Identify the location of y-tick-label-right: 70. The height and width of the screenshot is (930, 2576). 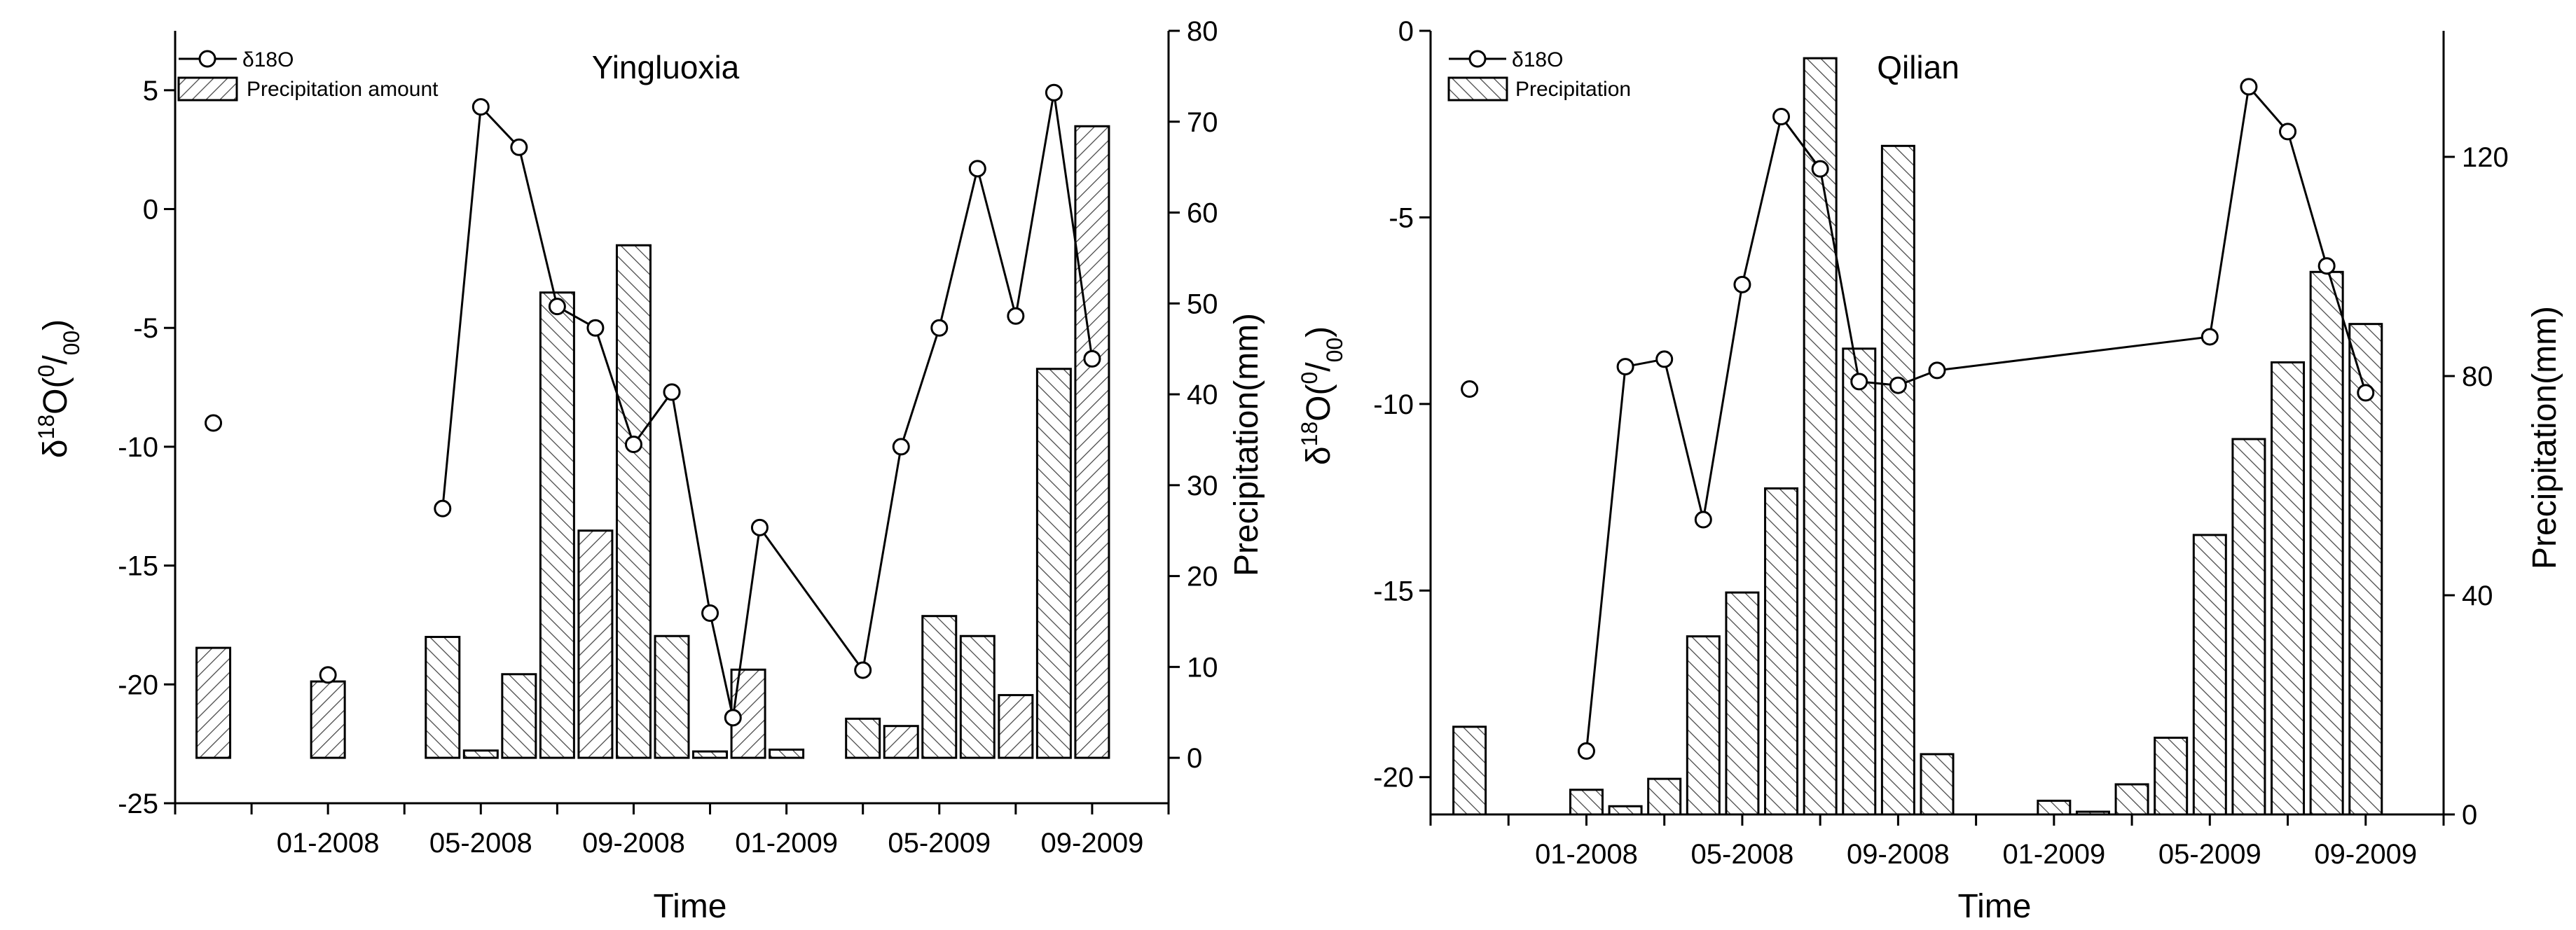
(1202, 123).